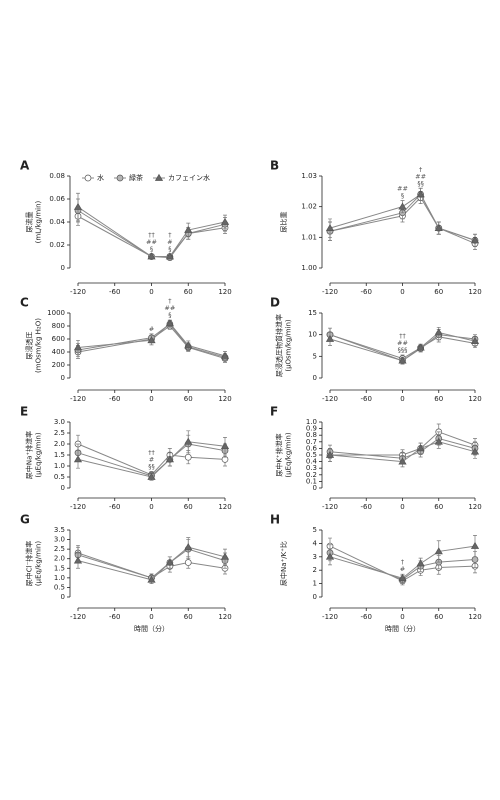 The width and height of the screenshot is (500, 800). I want to click on y-tick-label: 0.8, so click(311, 435).